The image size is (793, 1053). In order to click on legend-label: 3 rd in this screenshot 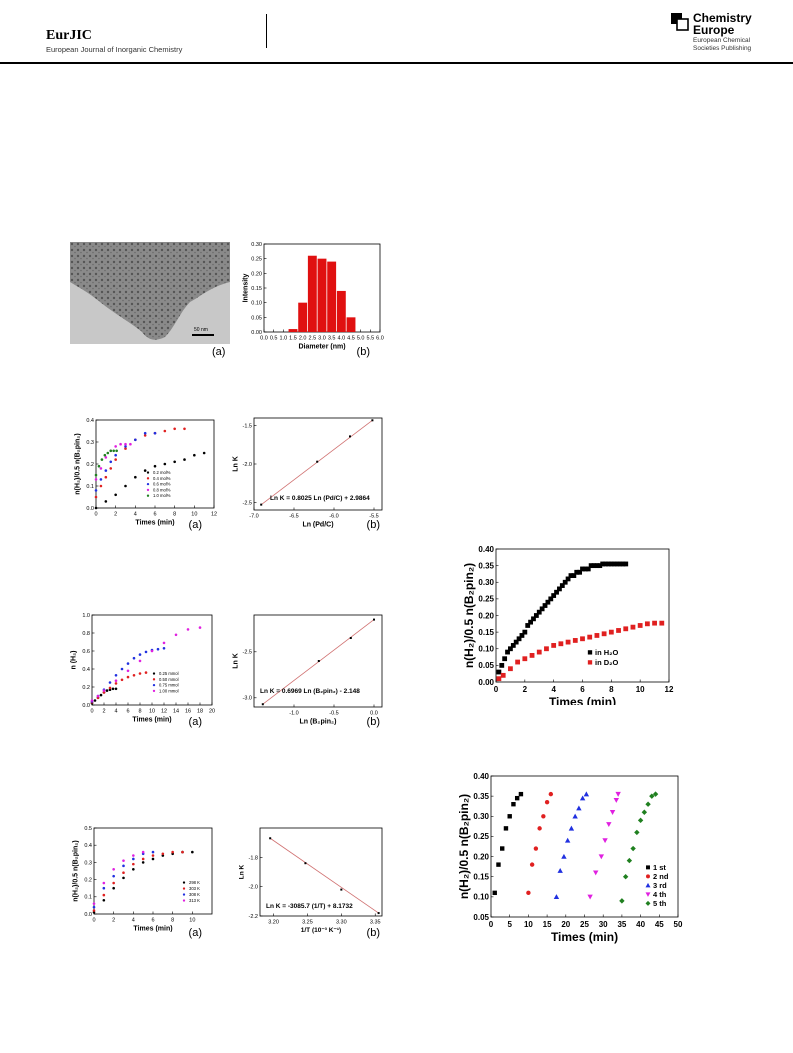, I will do `click(660, 885)`.